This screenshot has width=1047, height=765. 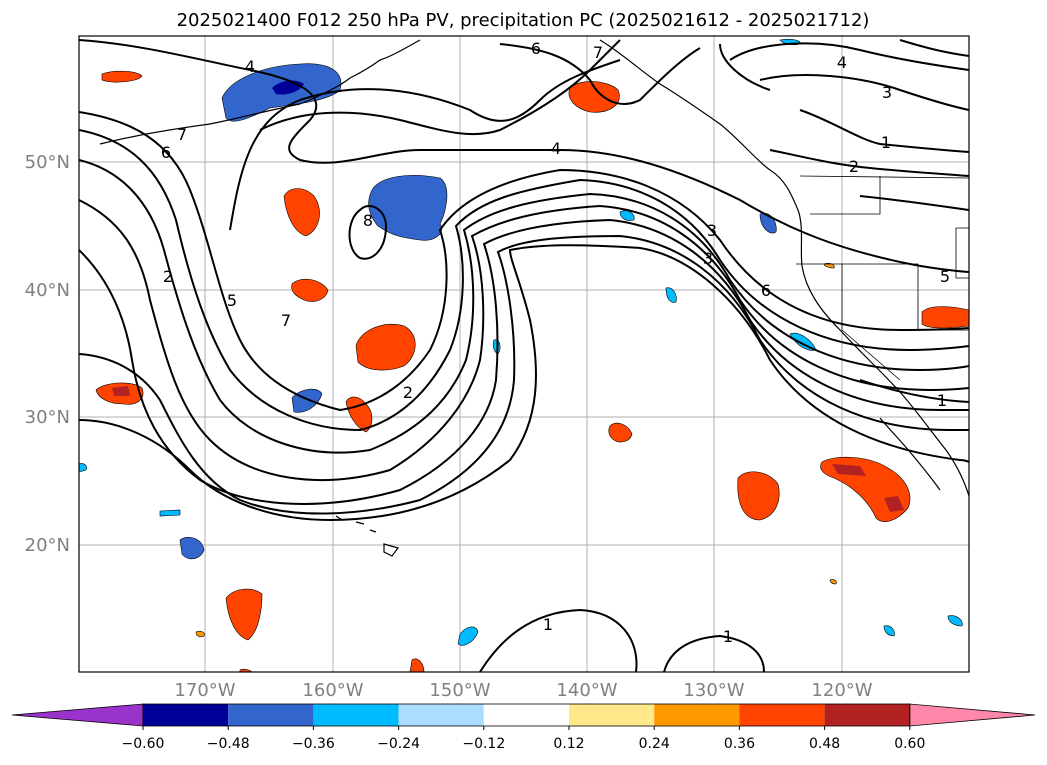 I want to click on colorbar-tick-label: 0.48, so click(x=824, y=744).